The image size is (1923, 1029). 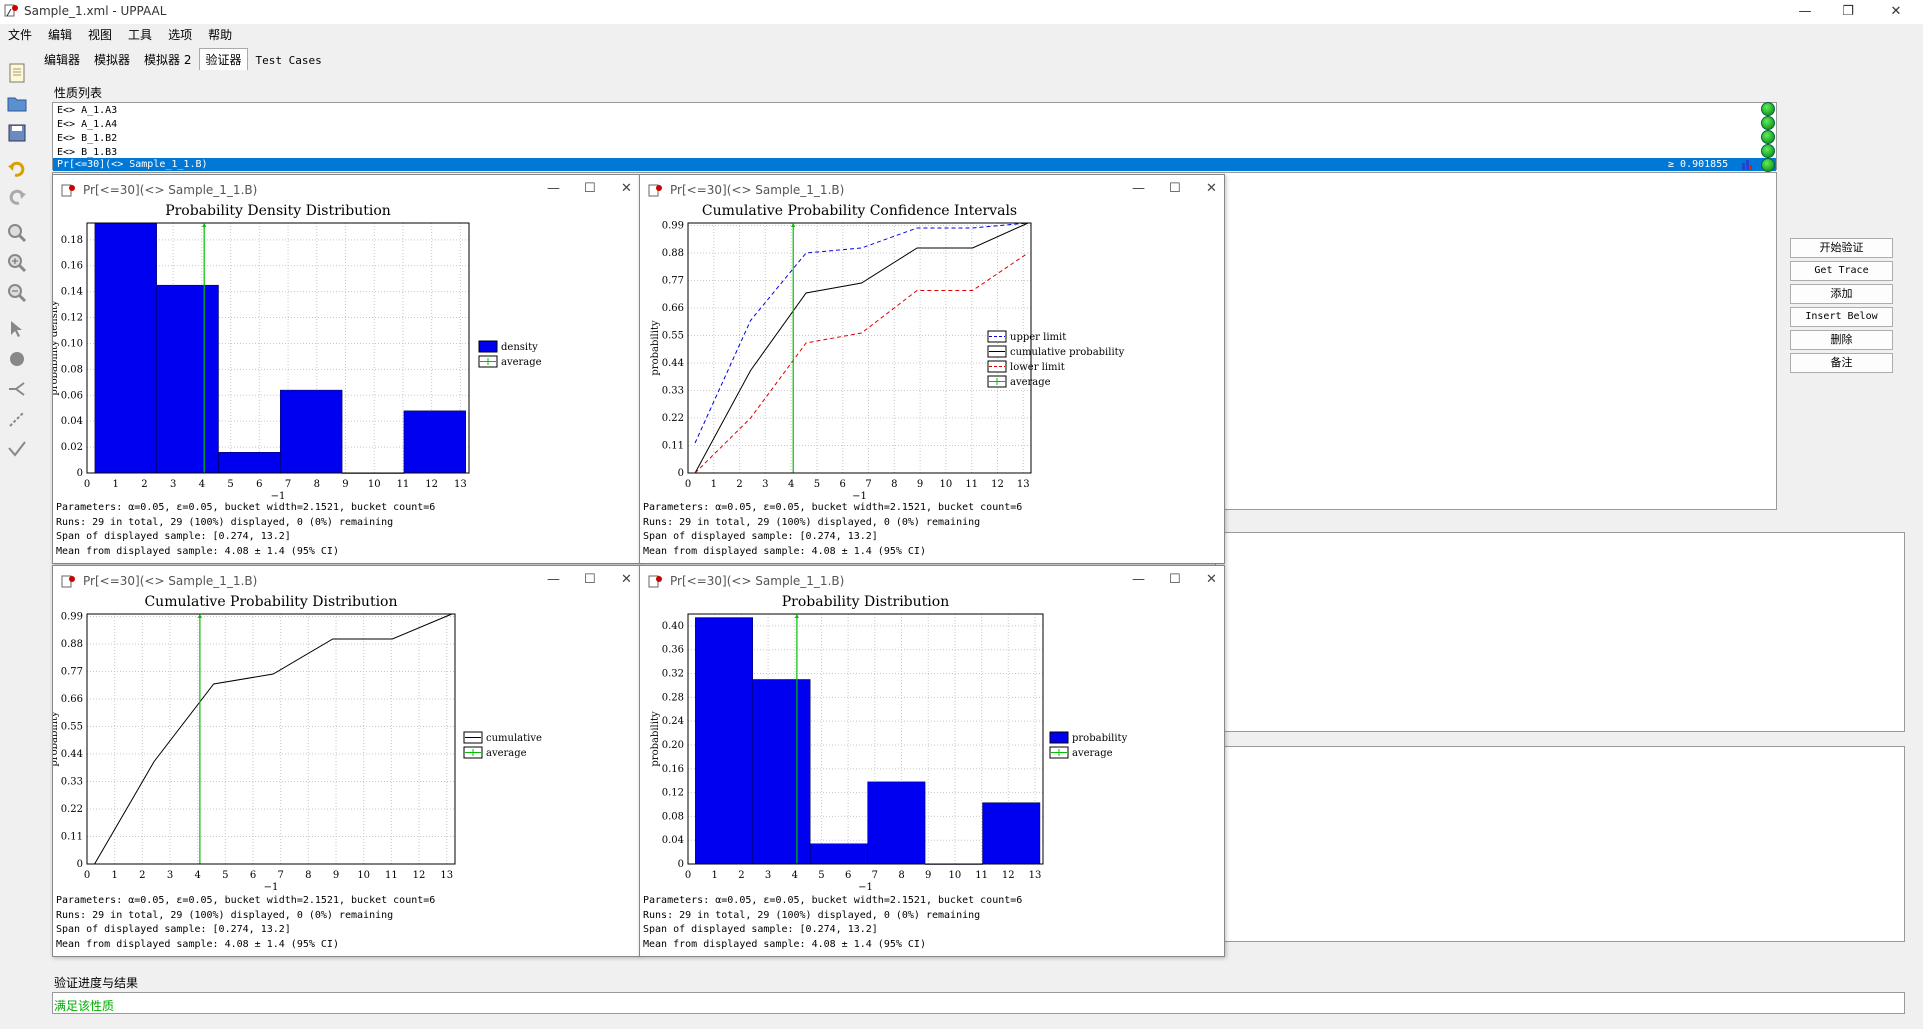 What do you see at coordinates (100, 35) in the screenshot?
I see `menu-view: 视图` at bounding box center [100, 35].